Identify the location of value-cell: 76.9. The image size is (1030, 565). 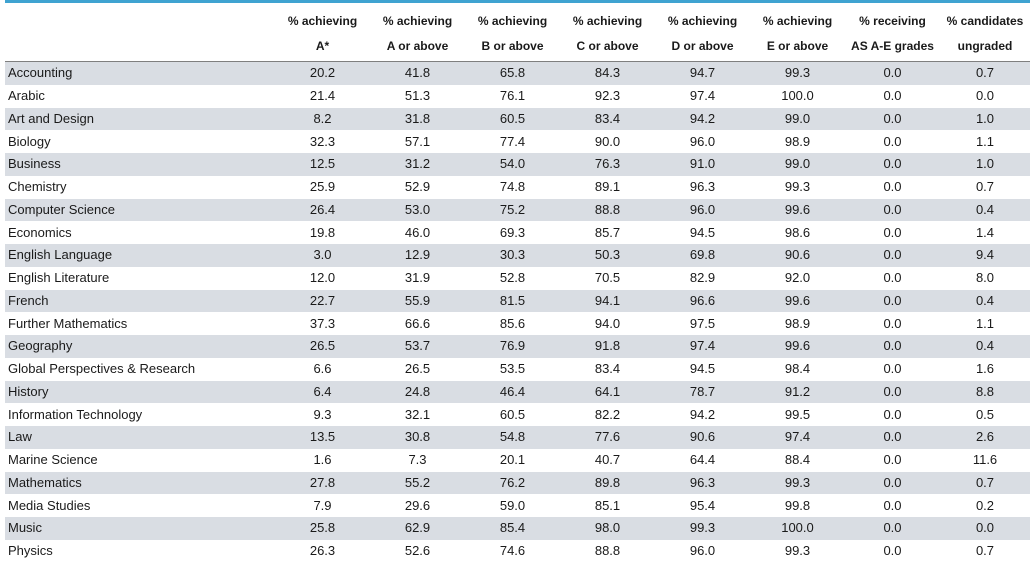
(512, 346).